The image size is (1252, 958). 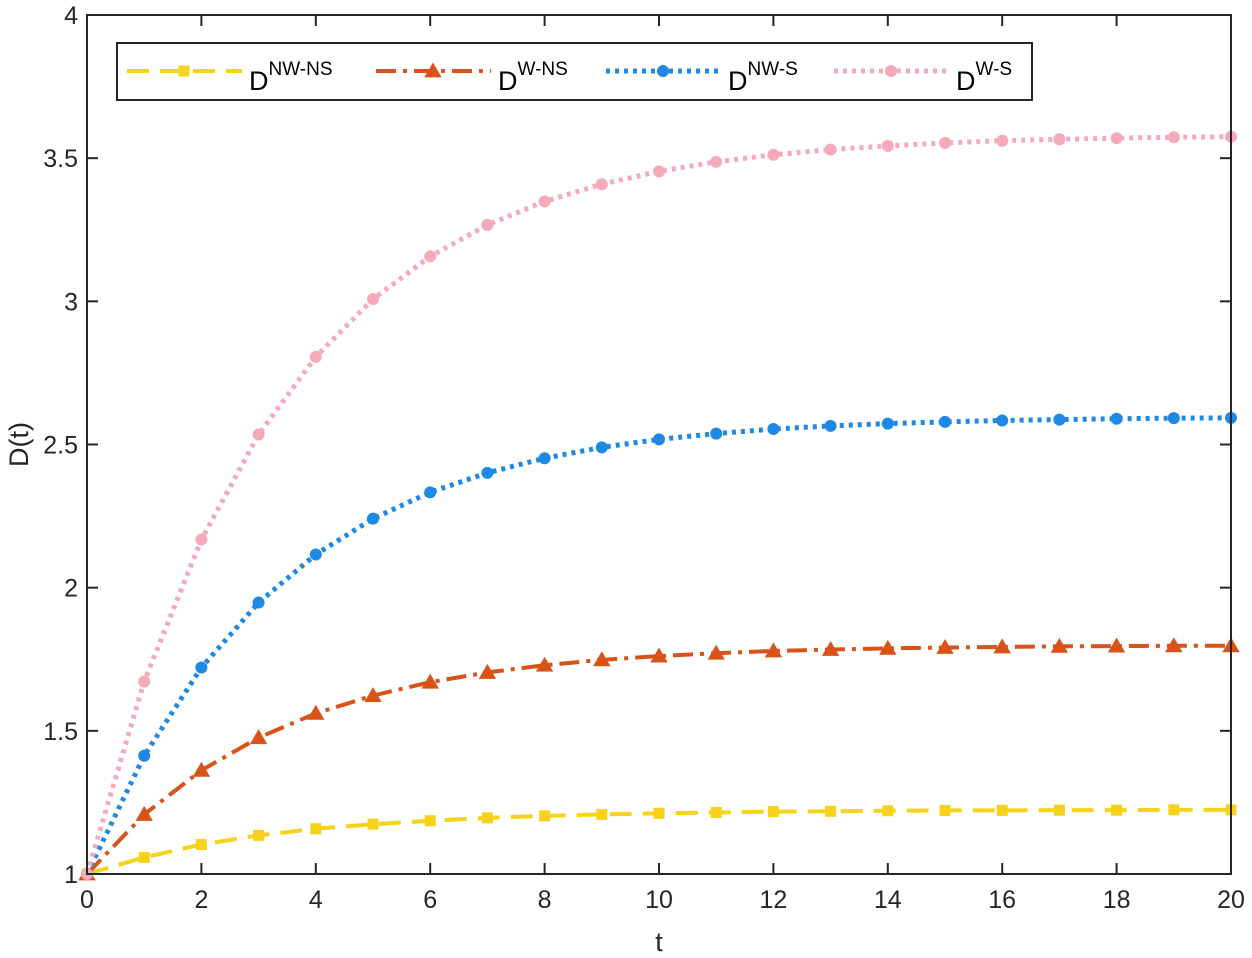 What do you see at coordinates (71, 875) in the screenshot?
I see `y-tick-label: 1` at bounding box center [71, 875].